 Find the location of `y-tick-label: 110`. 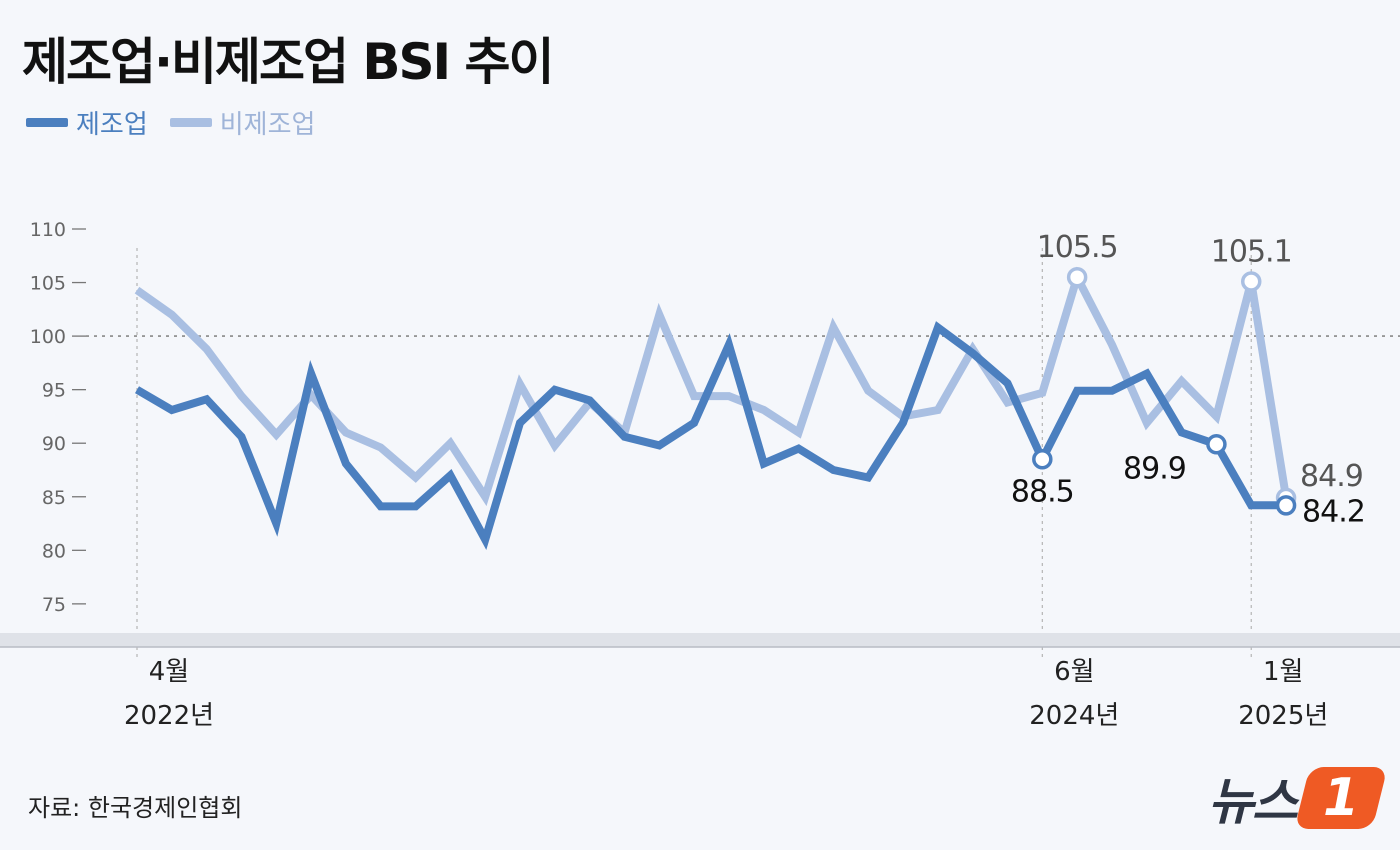

y-tick-label: 110 is located at coordinates (48, 230).